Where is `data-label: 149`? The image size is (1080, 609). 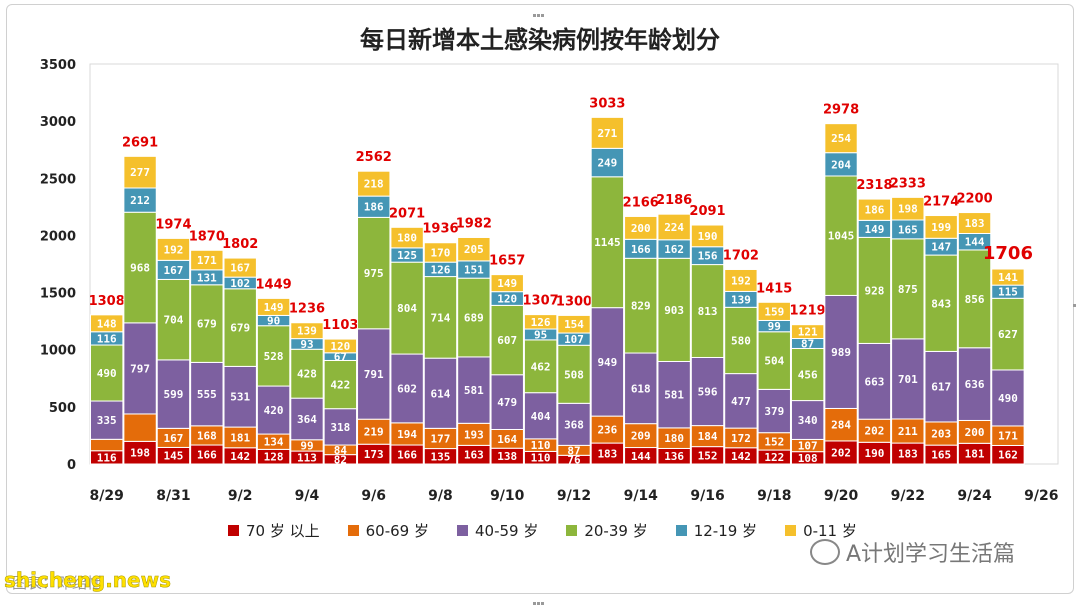
data-label: 149 is located at coordinates (874, 229).